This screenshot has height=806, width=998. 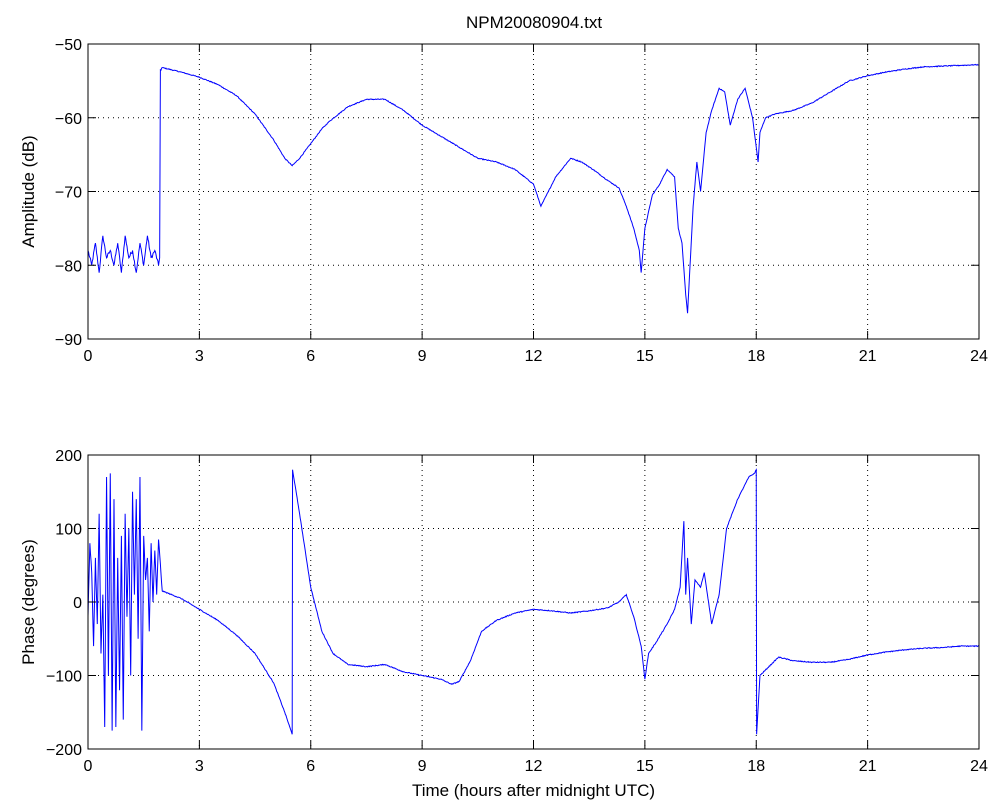 I want to click on amplitude-y-tick-label: −80, so click(x=68, y=266).